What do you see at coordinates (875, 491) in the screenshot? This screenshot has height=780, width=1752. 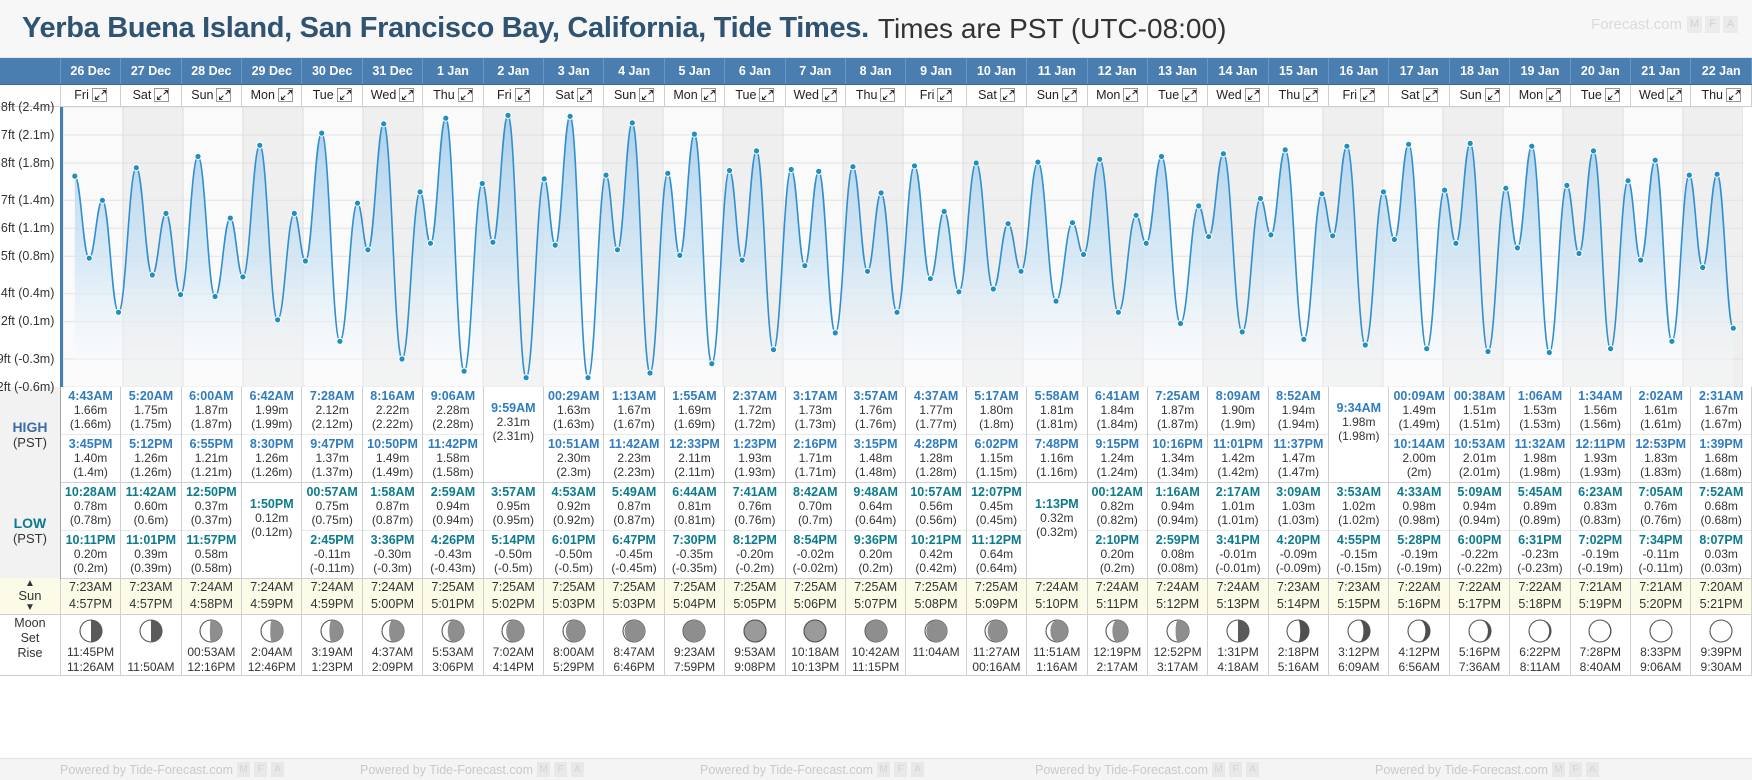 I see `tide-time: 9:48AM` at bounding box center [875, 491].